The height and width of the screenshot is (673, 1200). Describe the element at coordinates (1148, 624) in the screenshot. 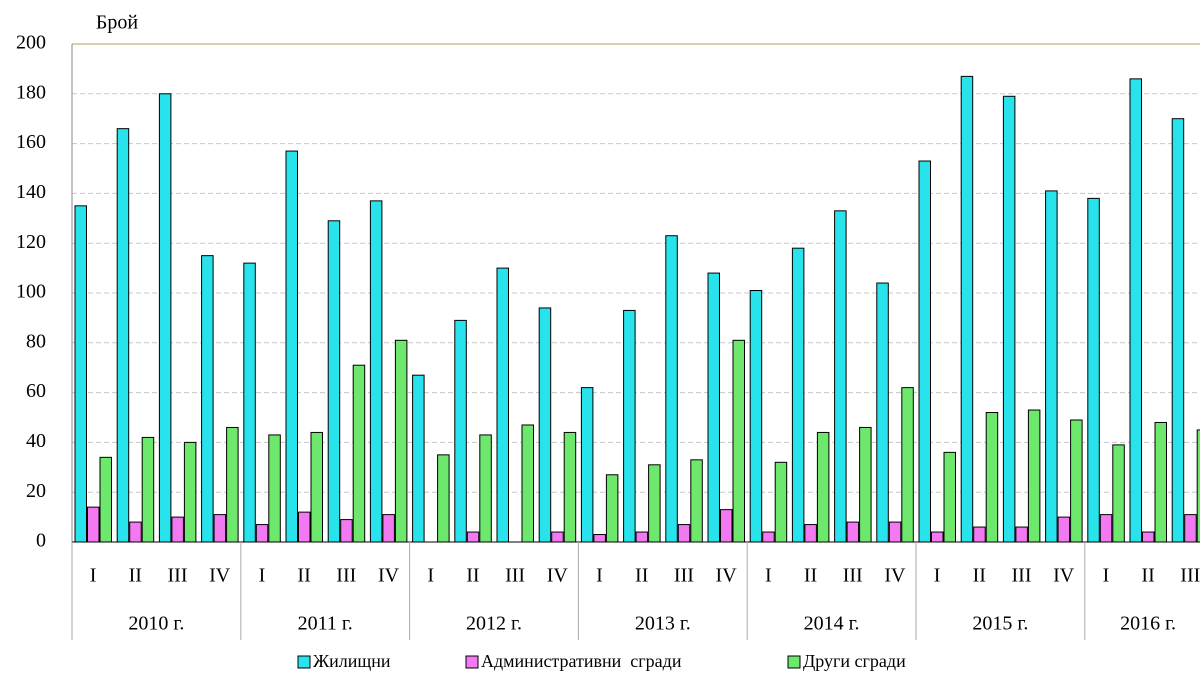

I see `group-label: 2016 г.` at that location.